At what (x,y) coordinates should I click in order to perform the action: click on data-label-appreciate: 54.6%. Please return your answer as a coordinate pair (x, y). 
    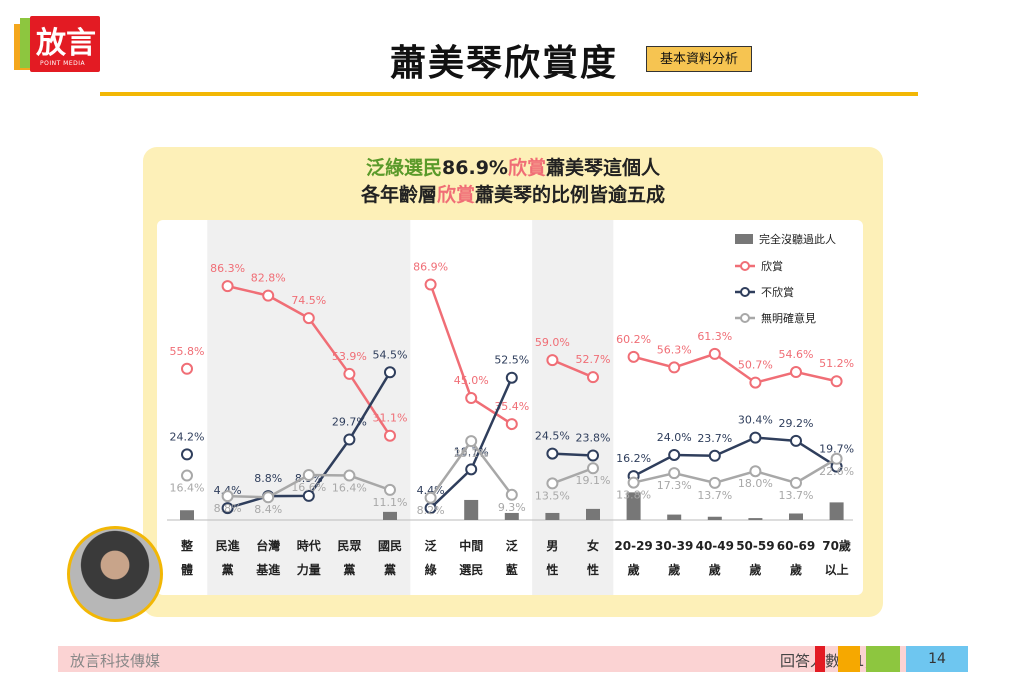
    Looking at the image, I should click on (796, 354).